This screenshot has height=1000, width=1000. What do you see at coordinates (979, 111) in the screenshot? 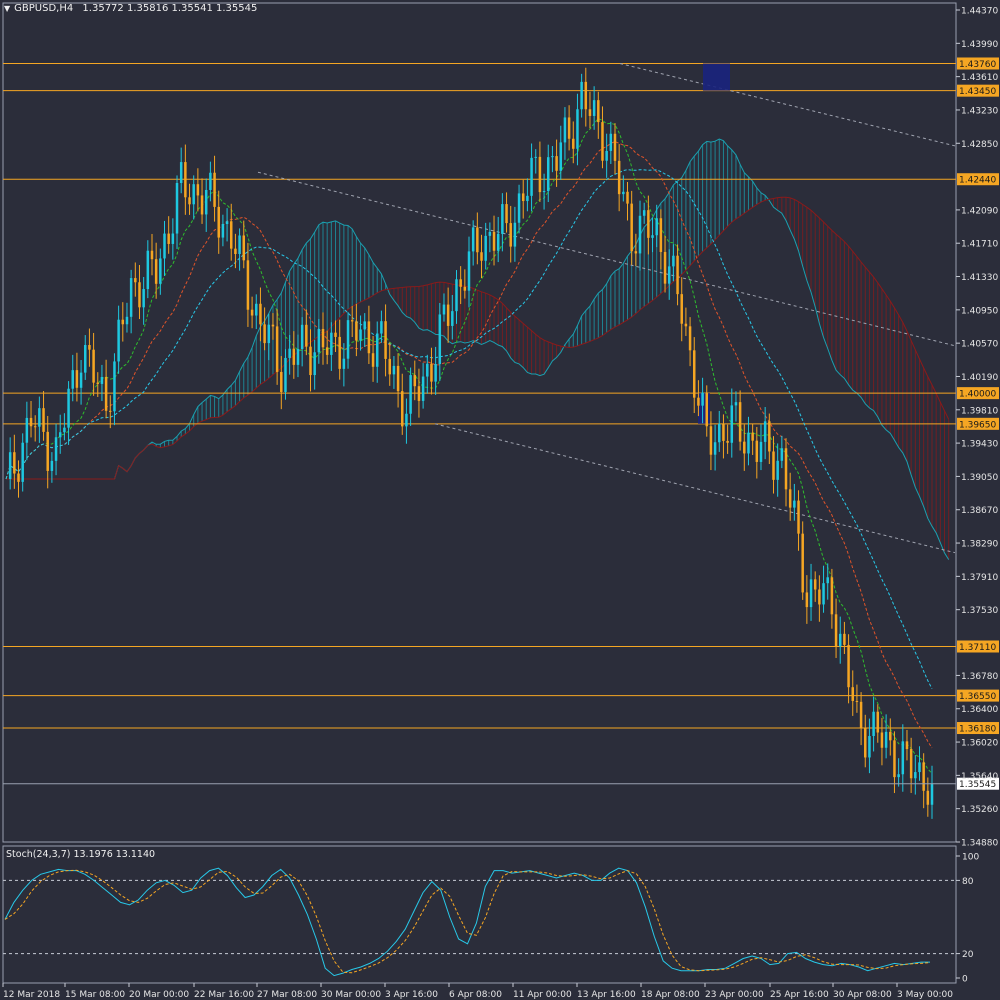
I see `price-tick-label: 1.43230` at bounding box center [979, 111].